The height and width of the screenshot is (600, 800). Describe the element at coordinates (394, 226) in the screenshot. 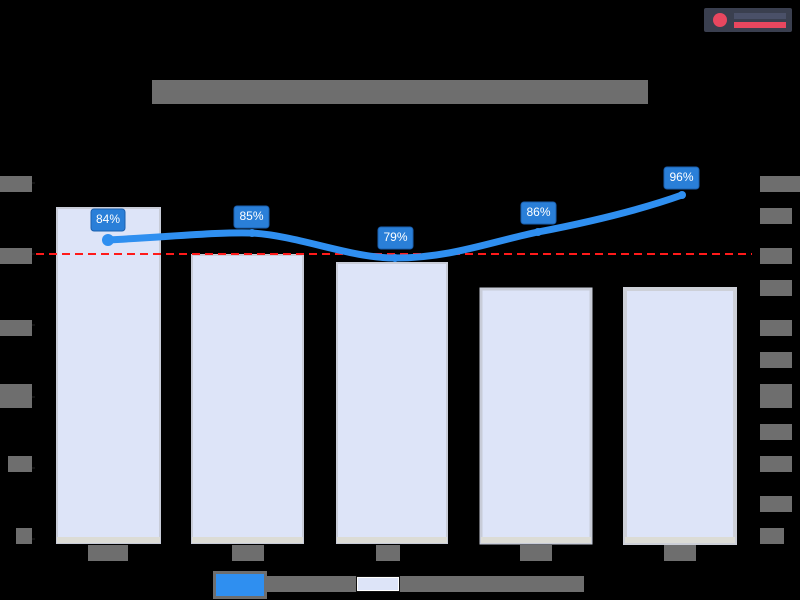

I see `line-series` at that location.